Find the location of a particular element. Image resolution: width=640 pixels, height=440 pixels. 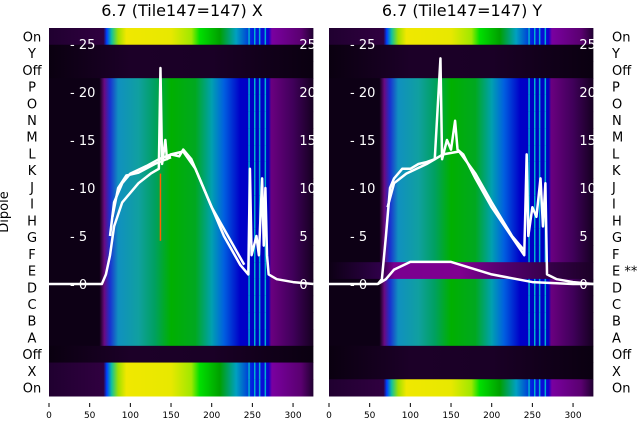

y-axis-label: Dipole is located at coordinates (6, 211).